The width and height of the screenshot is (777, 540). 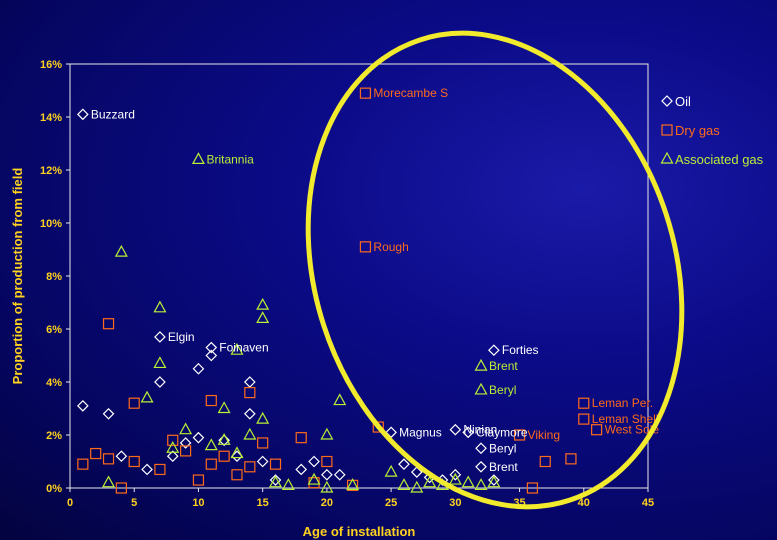 I want to click on legend-marker-associated-gas, so click(x=667, y=157).